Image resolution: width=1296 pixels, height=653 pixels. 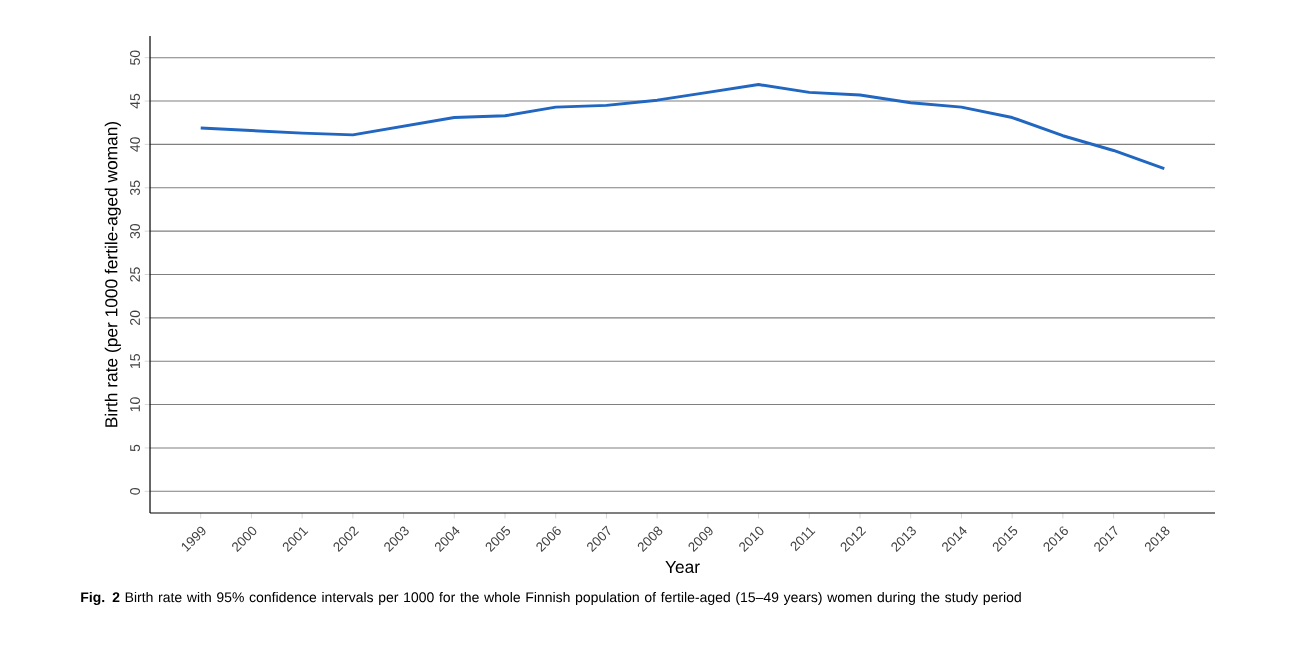 I want to click on y-tick-label: 40, so click(x=135, y=144).